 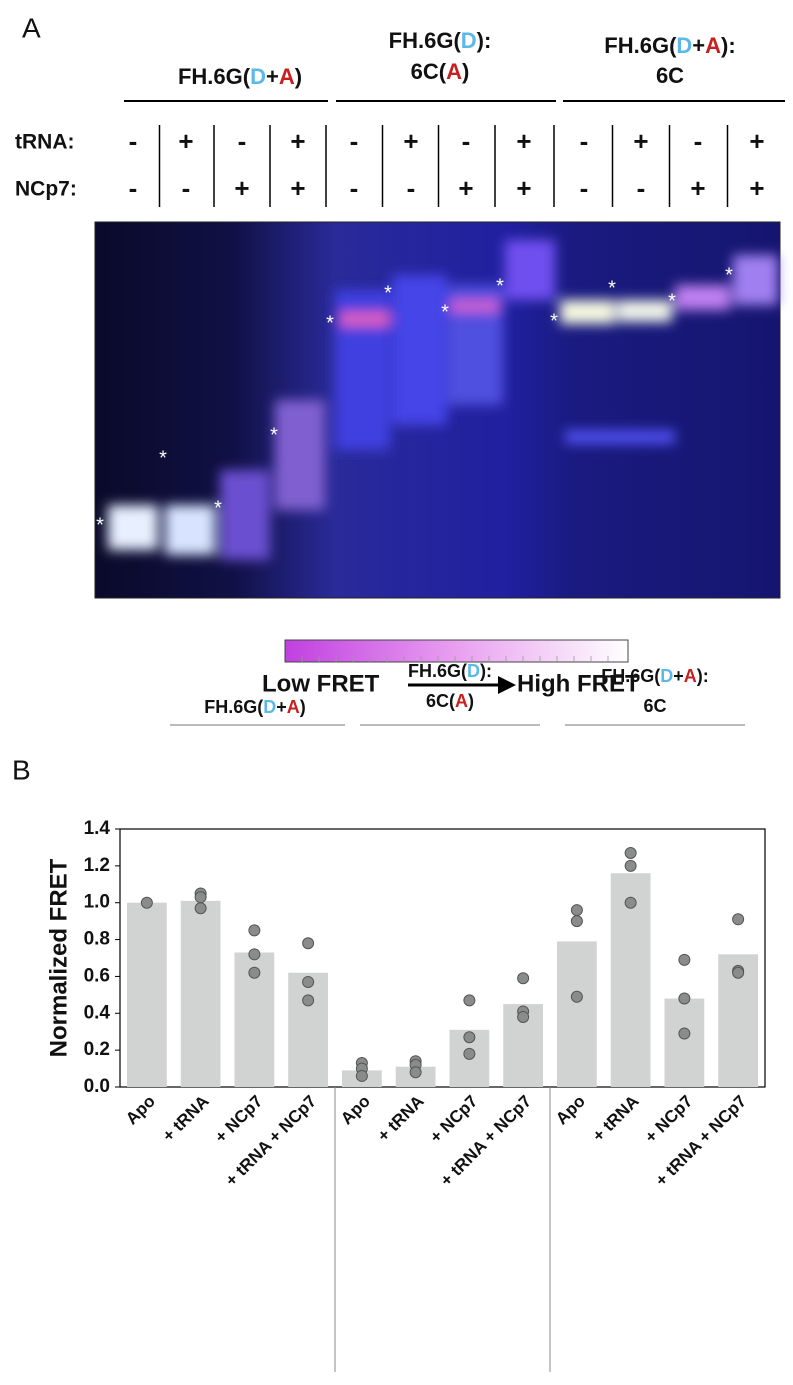 I want to click on y-tick-label: 1.4, so click(x=97, y=828).